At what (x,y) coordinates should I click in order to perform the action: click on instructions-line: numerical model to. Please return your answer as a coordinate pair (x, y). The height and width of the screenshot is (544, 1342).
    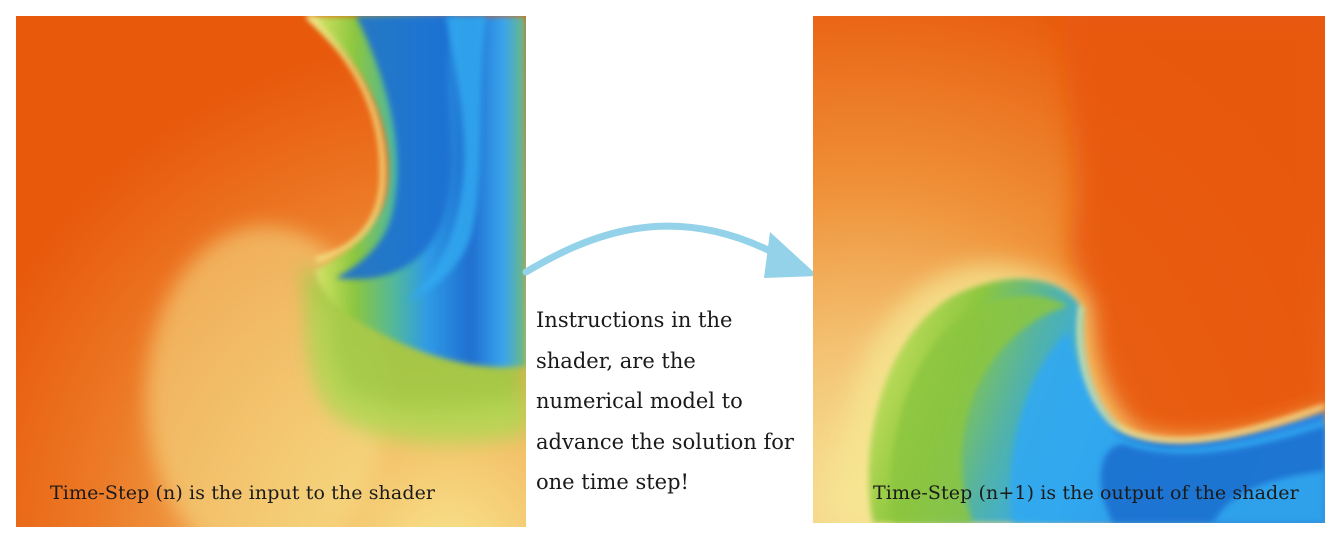
    Looking at the image, I should click on (639, 401).